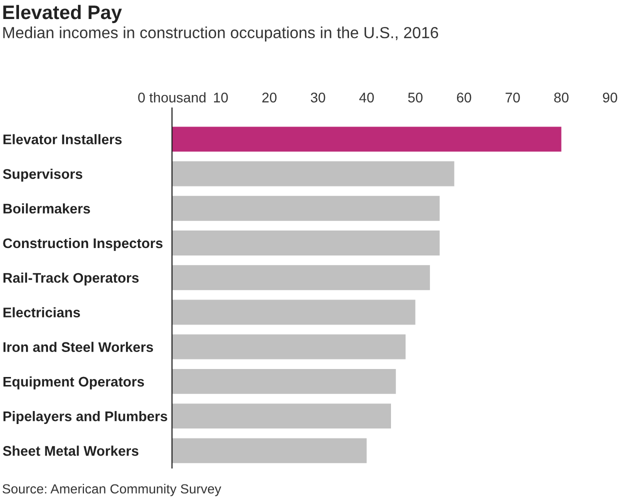  I want to click on y-tick-label: Sheet Metal Workers, so click(70, 451).